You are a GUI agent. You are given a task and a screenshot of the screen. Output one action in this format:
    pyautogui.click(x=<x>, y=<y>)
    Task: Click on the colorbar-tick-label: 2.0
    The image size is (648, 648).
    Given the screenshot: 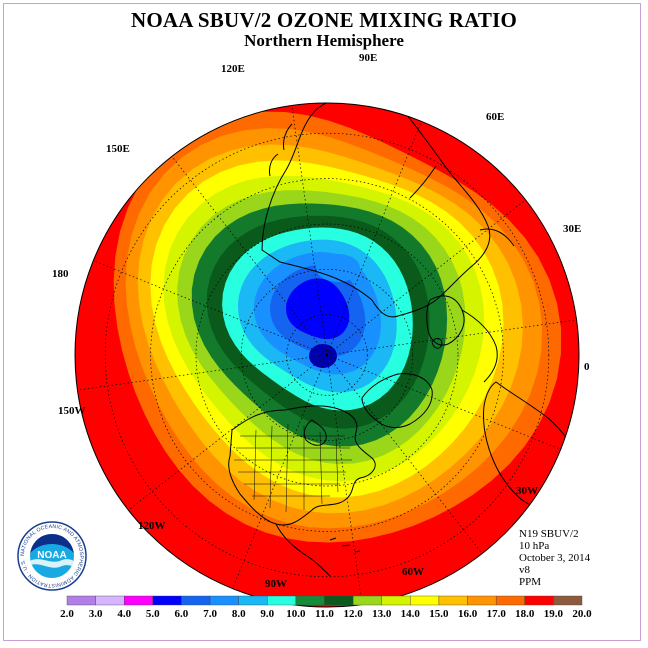 What is the action you would take?
    pyautogui.click(x=67, y=614)
    